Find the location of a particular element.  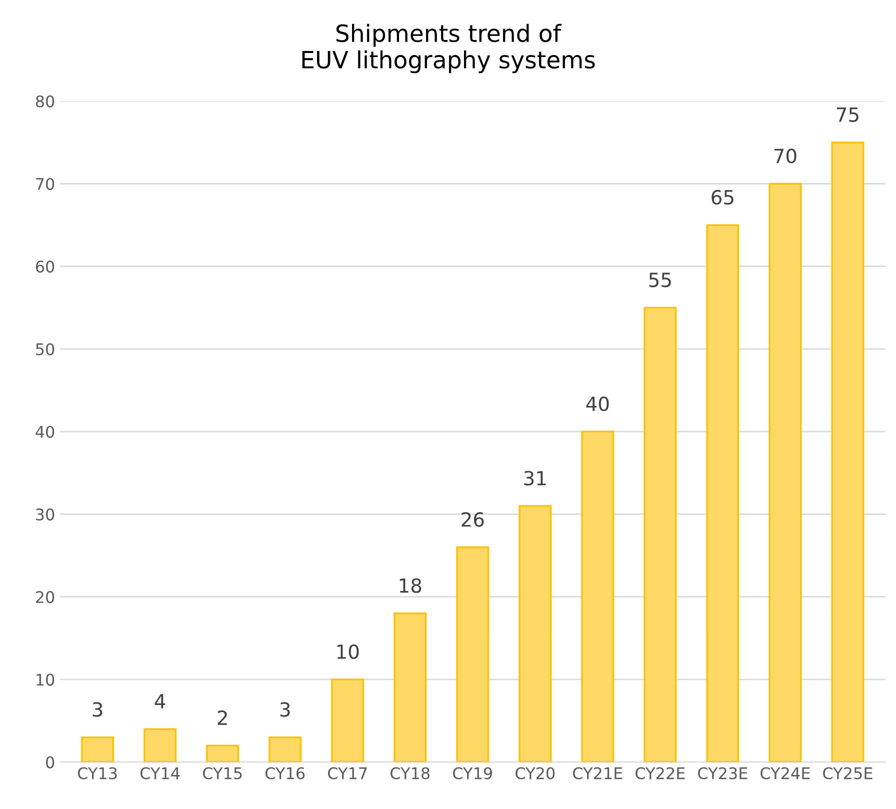

y-tick-label: 20 is located at coordinates (45, 597).